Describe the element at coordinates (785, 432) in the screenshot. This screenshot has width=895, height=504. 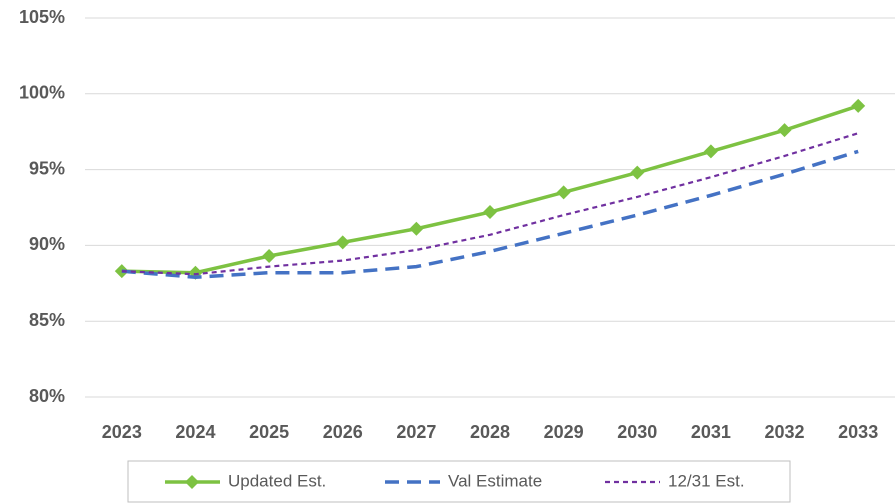
I see `x-tick-label: 2032` at that location.